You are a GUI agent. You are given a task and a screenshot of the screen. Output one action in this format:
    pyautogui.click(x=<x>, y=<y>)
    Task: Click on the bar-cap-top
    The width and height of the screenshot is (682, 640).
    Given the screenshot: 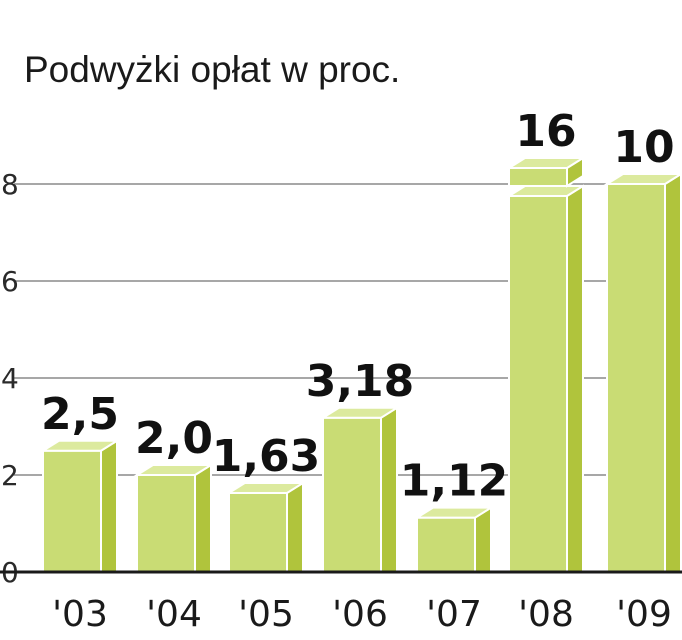 What is the action you would take?
    pyautogui.click(x=546, y=163)
    